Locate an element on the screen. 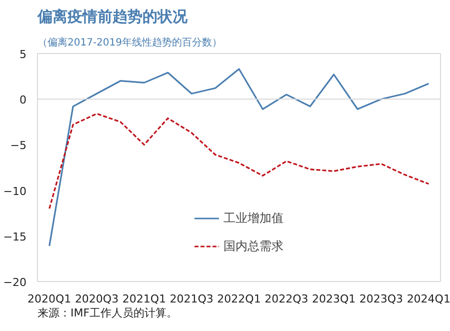 This screenshot has height=331, width=450. y-tick-label: −20 is located at coordinates (15, 282).